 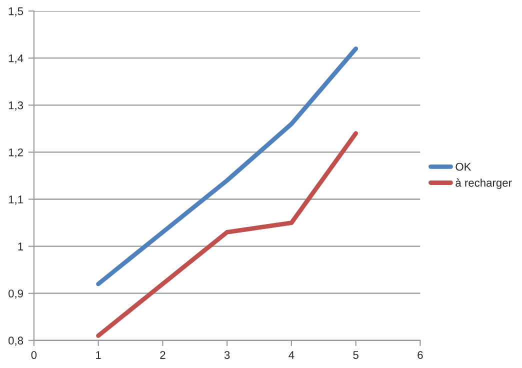 What do you see at coordinates (484, 183) in the screenshot?
I see `legend-label: à recharger` at bounding box center [484, 183].